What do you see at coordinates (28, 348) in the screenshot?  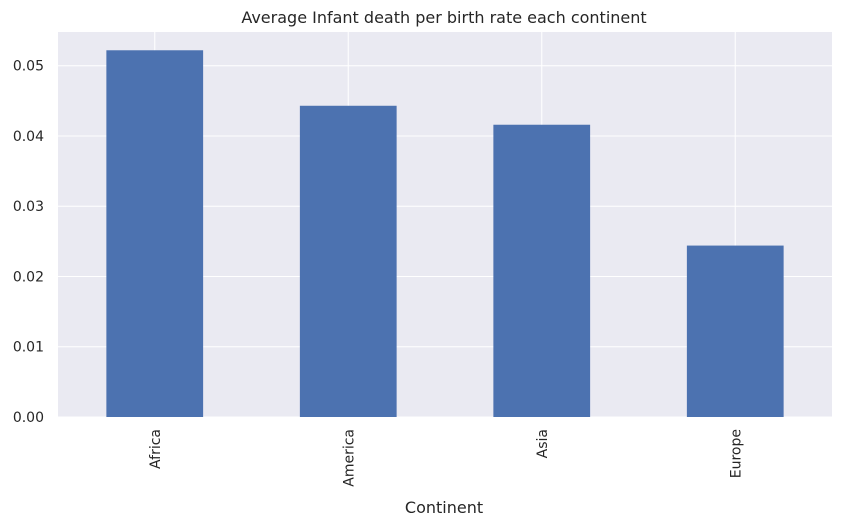 I see `y-tick-label: 0.01` at bounding box center [28, 348].